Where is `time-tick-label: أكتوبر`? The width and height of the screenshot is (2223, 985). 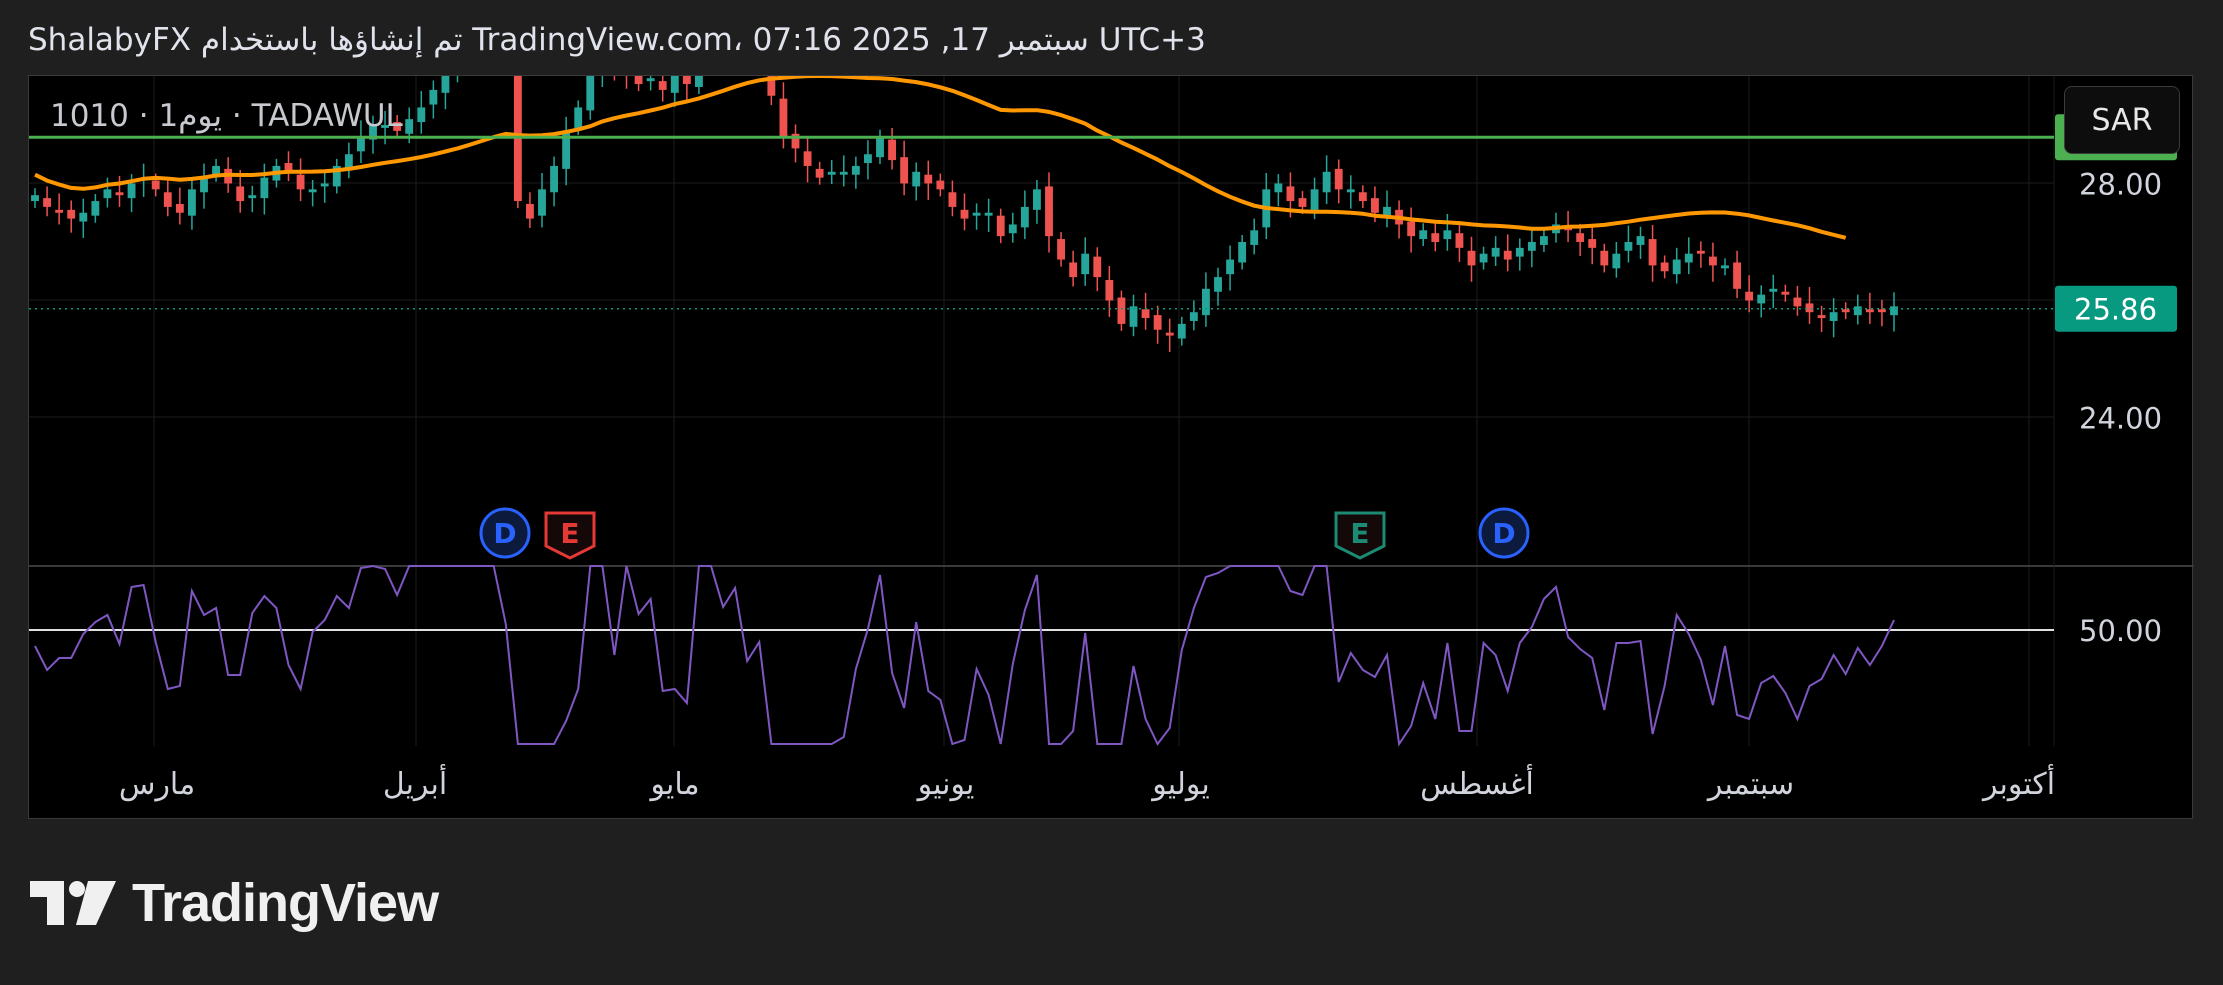
time-tick-label: أكتوبر is located at coordinates (2018, 782).